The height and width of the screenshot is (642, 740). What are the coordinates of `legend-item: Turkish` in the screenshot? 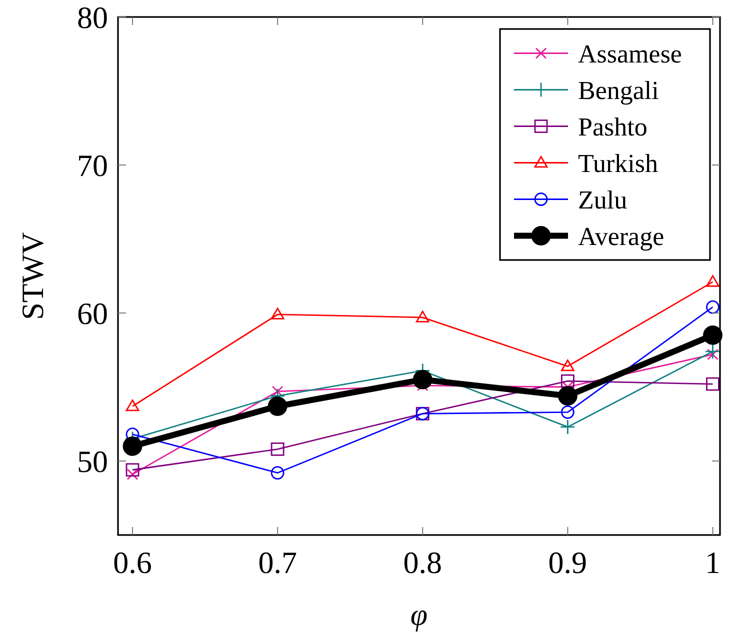 It's located at (586, 163).